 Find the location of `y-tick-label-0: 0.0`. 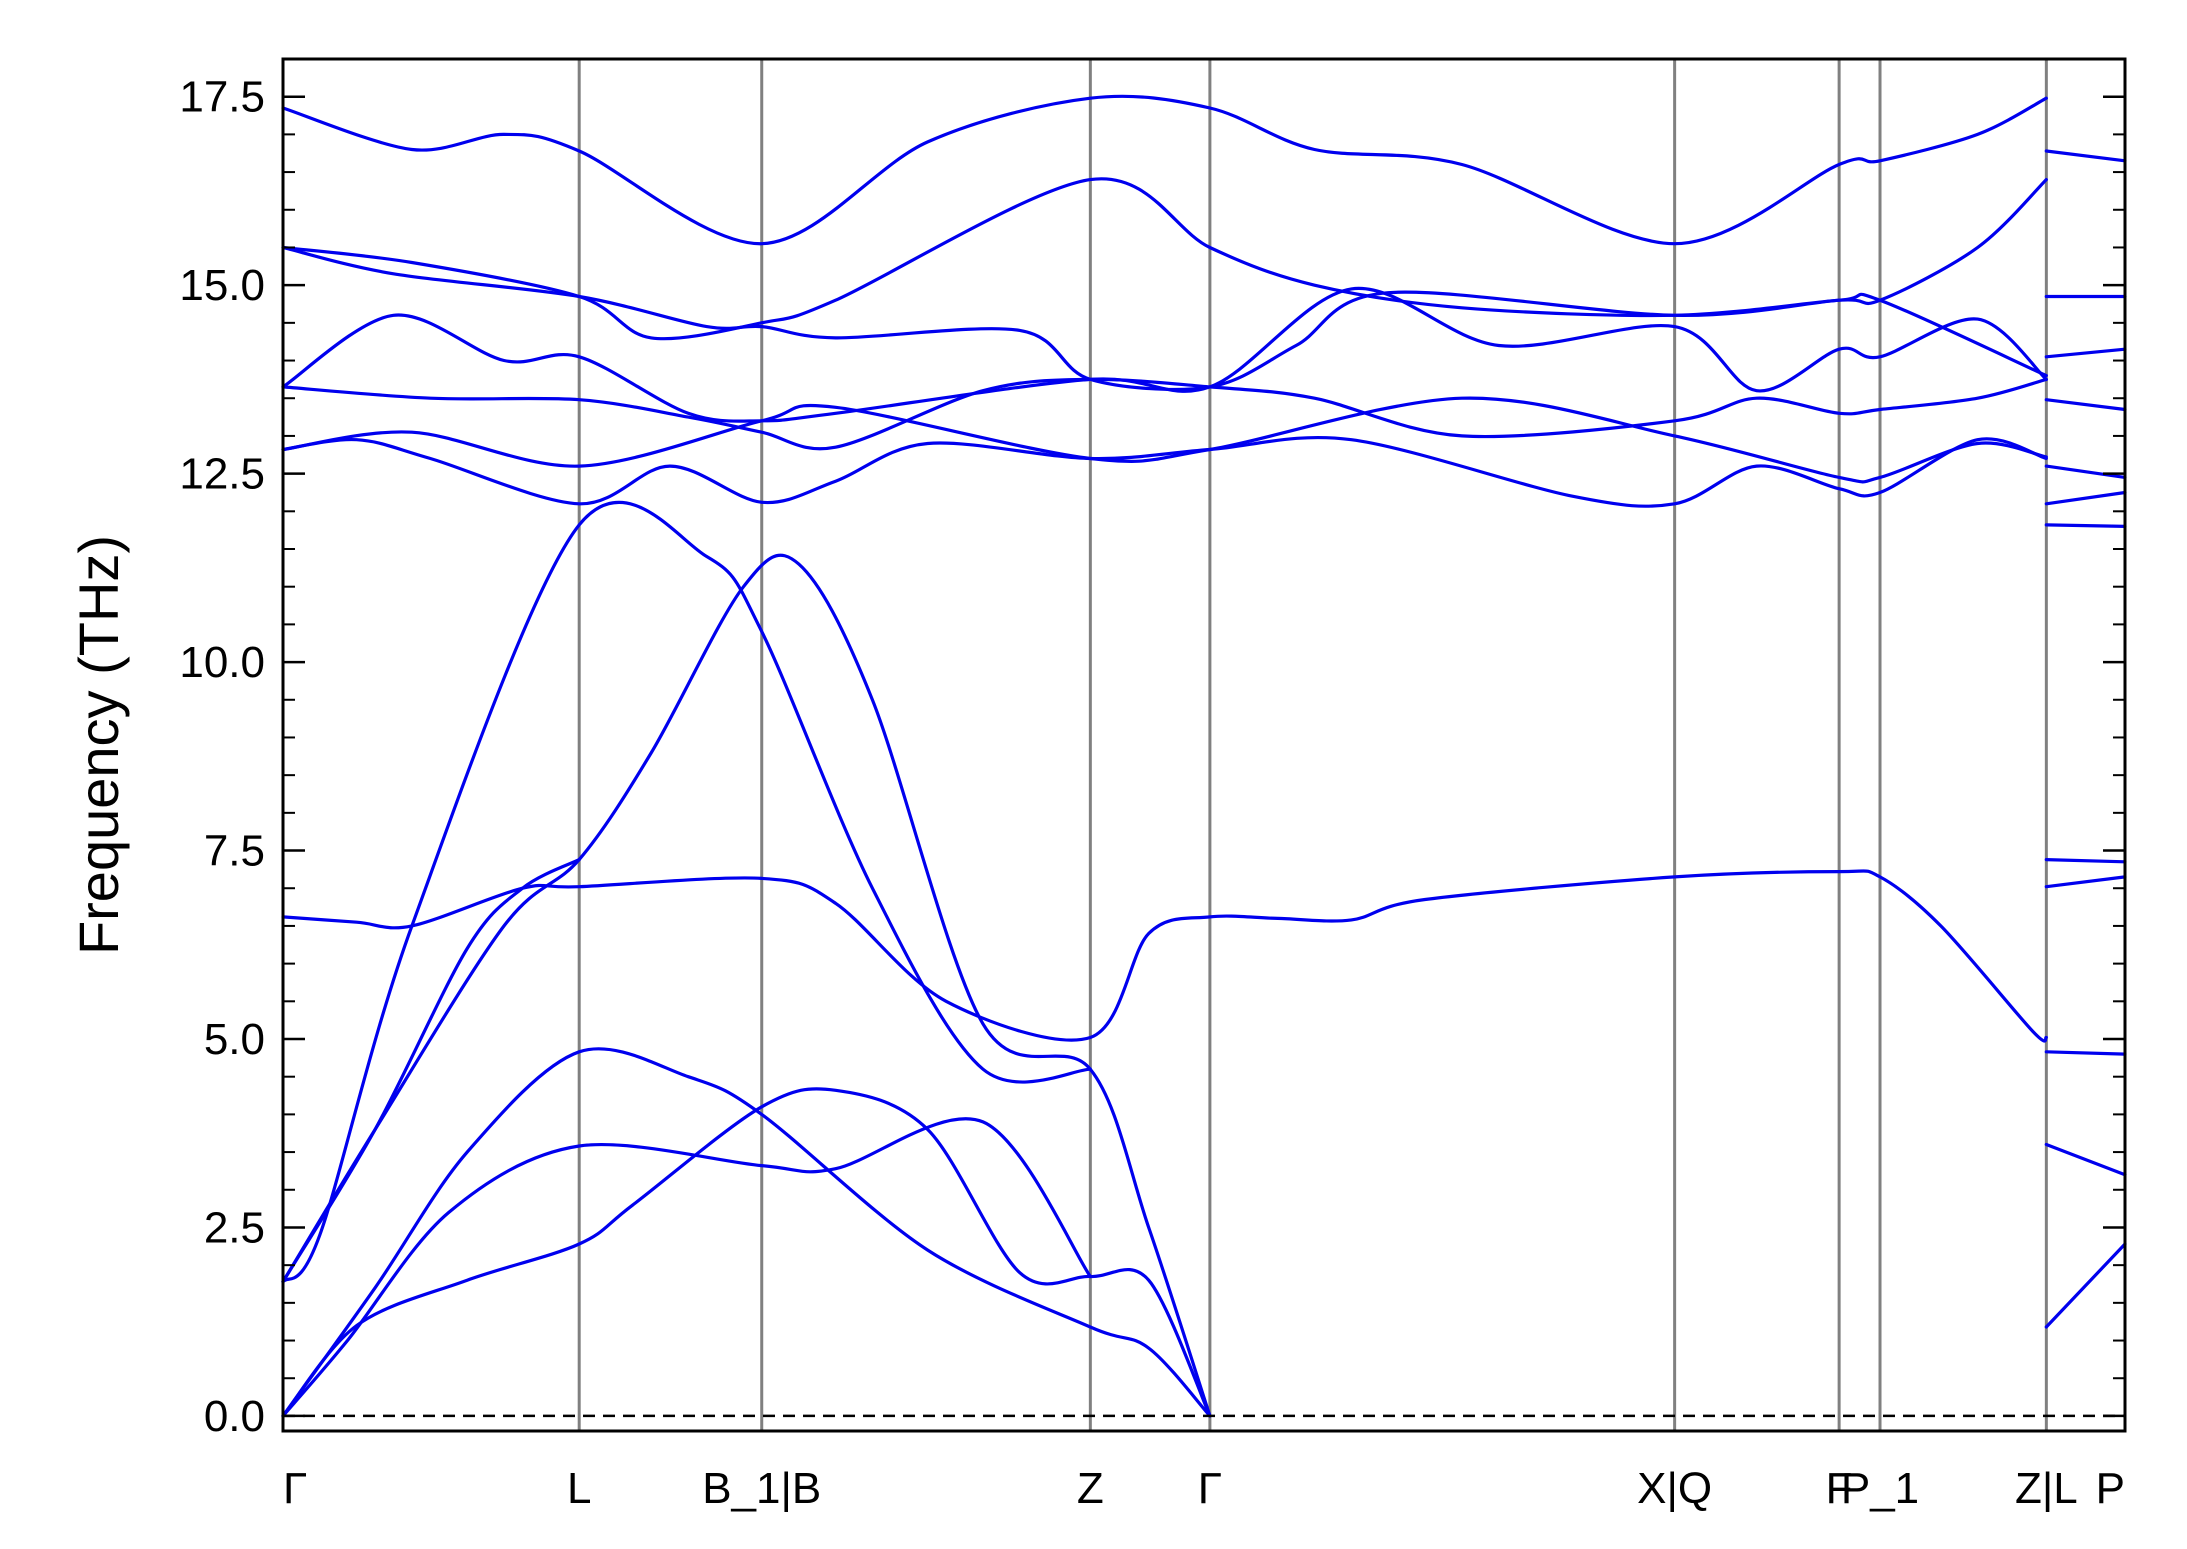

y-tick-label-0: 0.0 is located at coordinates (234, 1416).